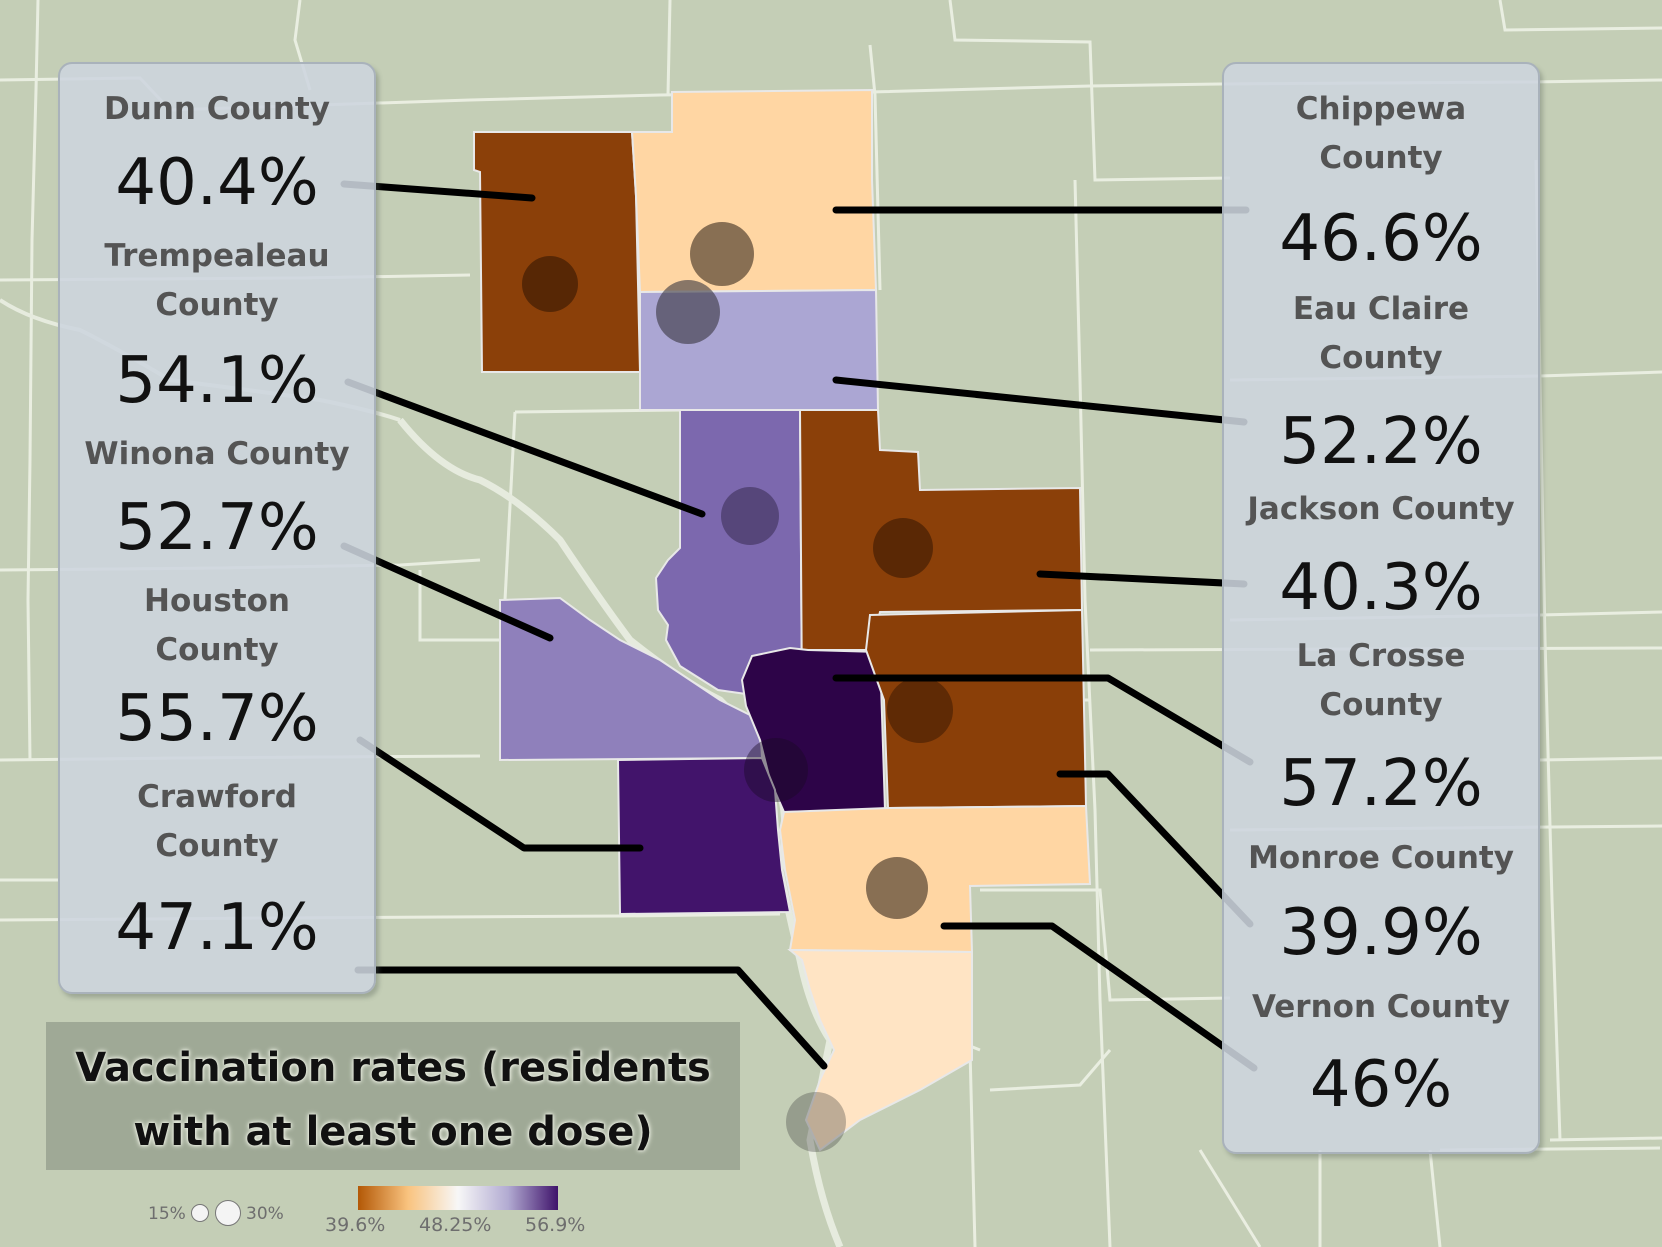 Image resolution: width=1662 pixels, height=1247 pixels. What do you see at coordinates (704, 836) in the screenshot?
I see `county-houston-shape` at bounding box center [704, 836].